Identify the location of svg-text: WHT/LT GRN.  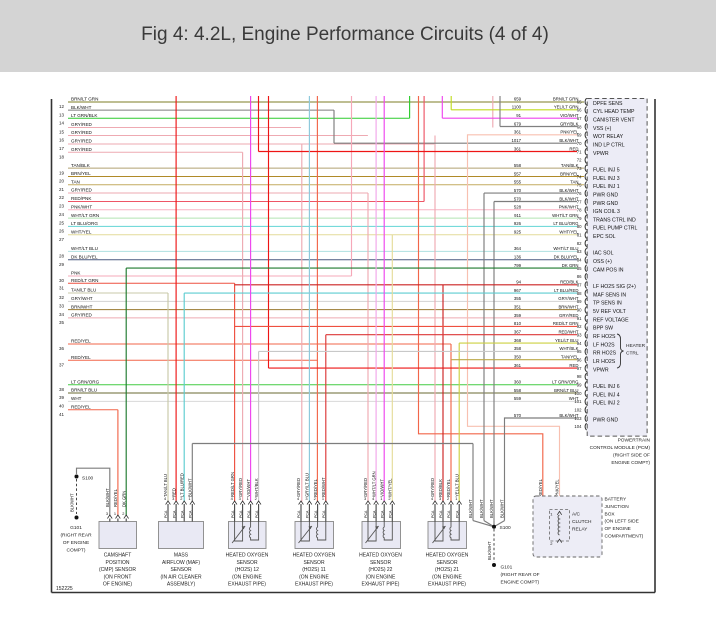
(85, 215).